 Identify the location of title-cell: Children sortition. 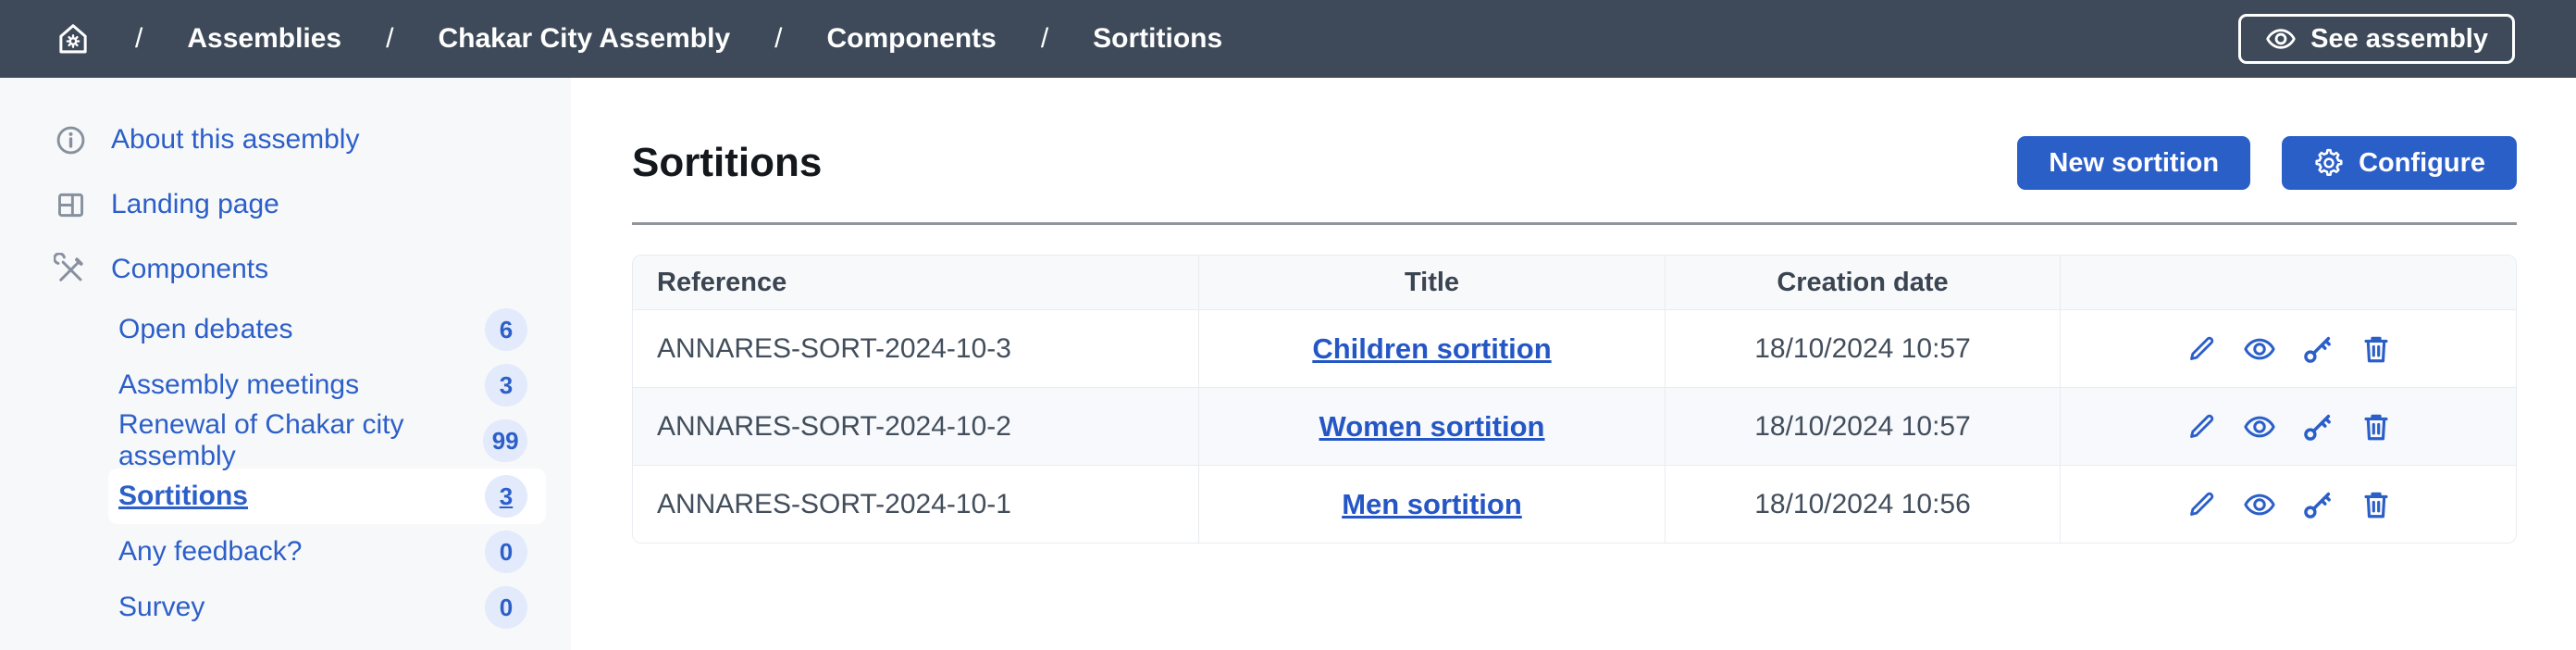
(1432, 349).